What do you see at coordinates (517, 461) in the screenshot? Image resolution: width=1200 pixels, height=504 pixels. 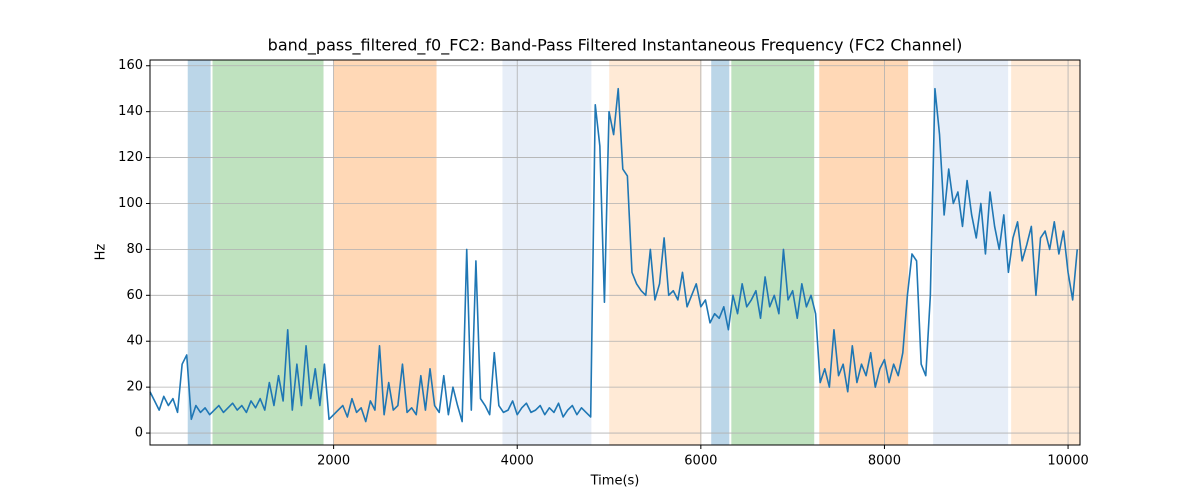 I see `x-tick-label: 4000` at bounding box center [517, 461].